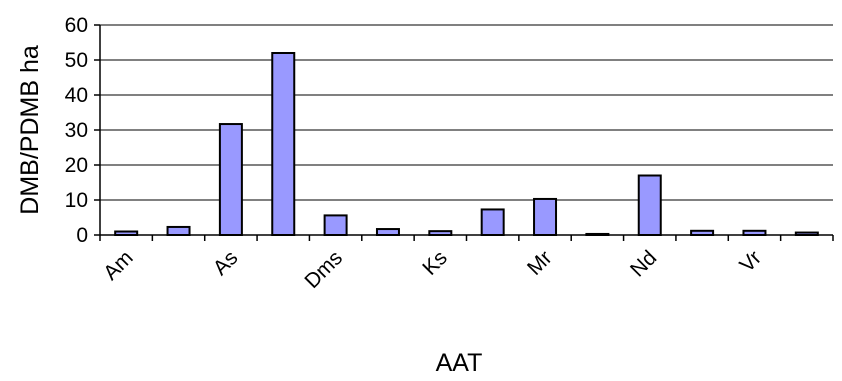 The image size is (842, 381). What do you see at coordinates (76, 95) in the screenshot?
I see `y-tick-label-4: 40` at bounding box center [76, 95].